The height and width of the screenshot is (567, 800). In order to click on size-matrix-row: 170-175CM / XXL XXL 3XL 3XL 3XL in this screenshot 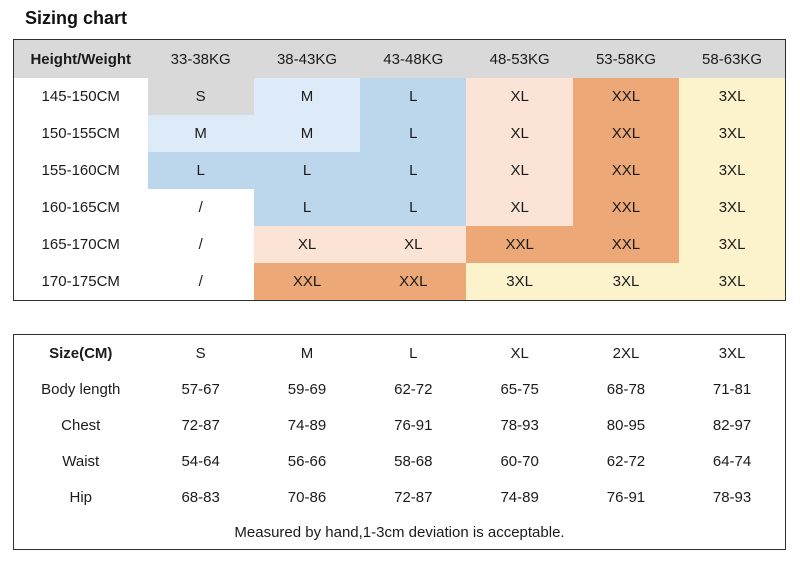, I will do `click(399, 282)`.